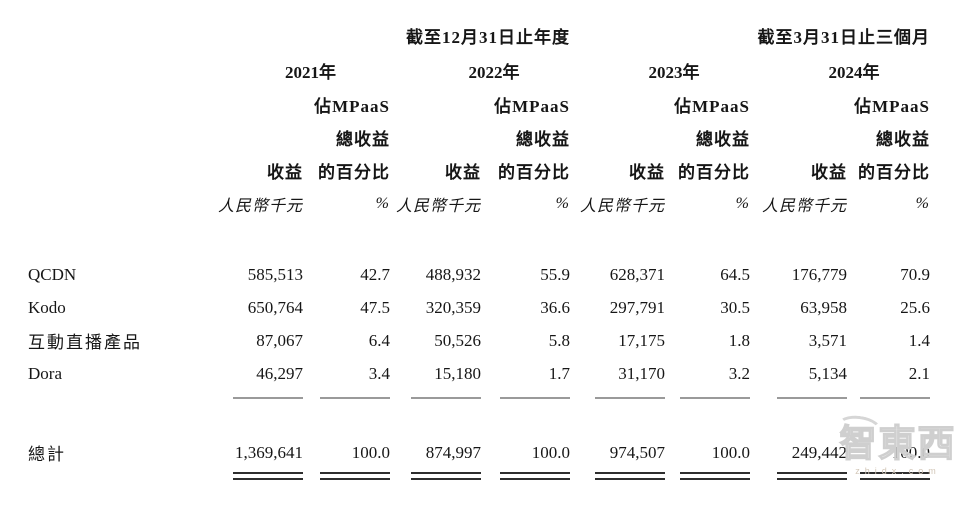 This screenshot has width=963, height=507. I want to click on value-cell: 46,297, so click(279, 373).